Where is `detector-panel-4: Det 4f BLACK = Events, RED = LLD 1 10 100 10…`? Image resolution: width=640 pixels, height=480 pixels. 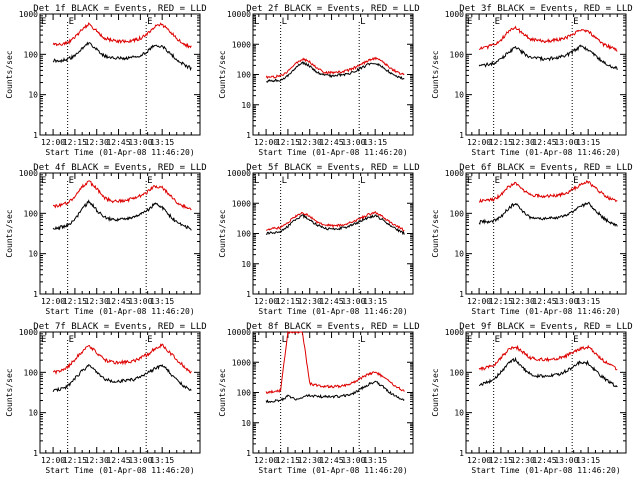 detector-panel-4: Det 4f BLACK = Events, RED = LLD 1 10 100 10… is located at coordinates (106, 239).